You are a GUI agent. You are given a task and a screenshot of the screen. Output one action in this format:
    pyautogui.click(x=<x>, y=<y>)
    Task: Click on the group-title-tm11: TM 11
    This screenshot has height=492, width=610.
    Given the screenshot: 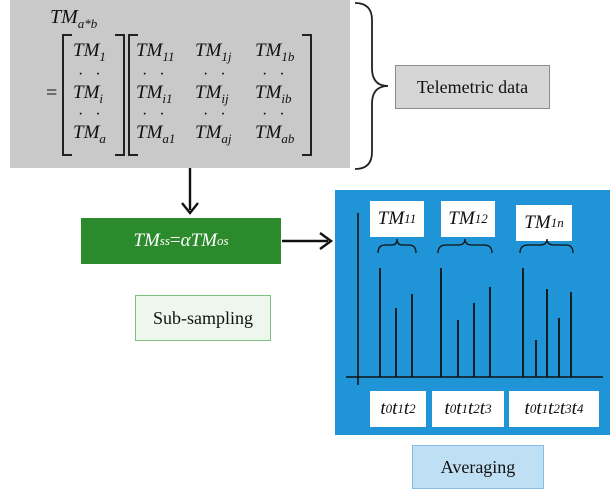 What is the action you would take?
    pyautogui.click(x=397, y=219)
    